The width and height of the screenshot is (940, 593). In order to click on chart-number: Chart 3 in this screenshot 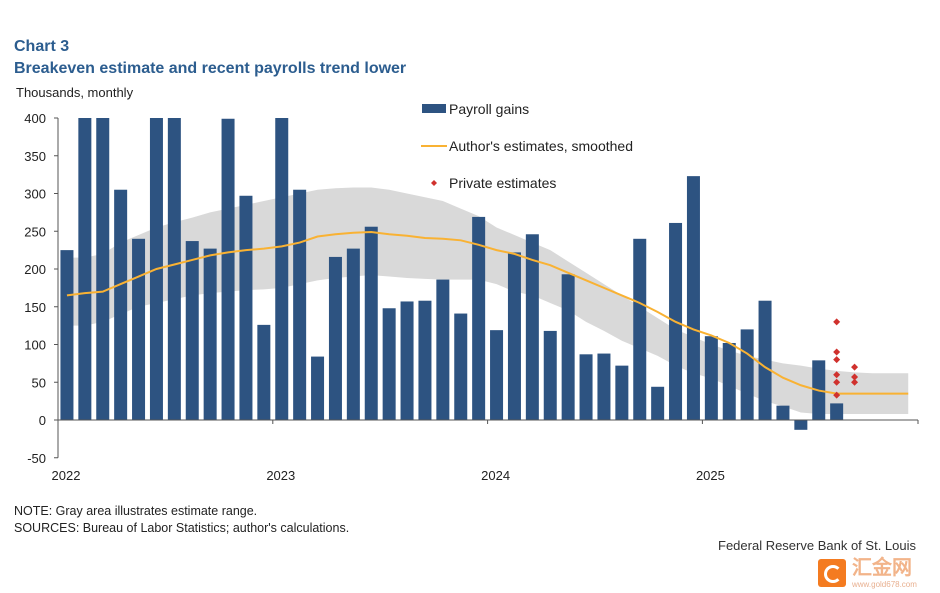, I will do `click(42, 46)`.